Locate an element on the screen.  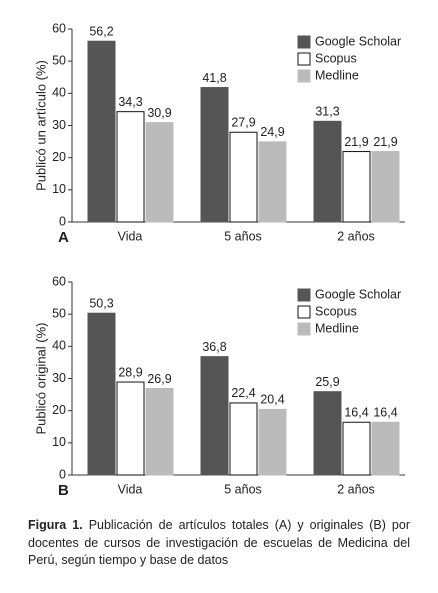
y-axis-label: Publicó original (%) is located at coordinates (40, 379).